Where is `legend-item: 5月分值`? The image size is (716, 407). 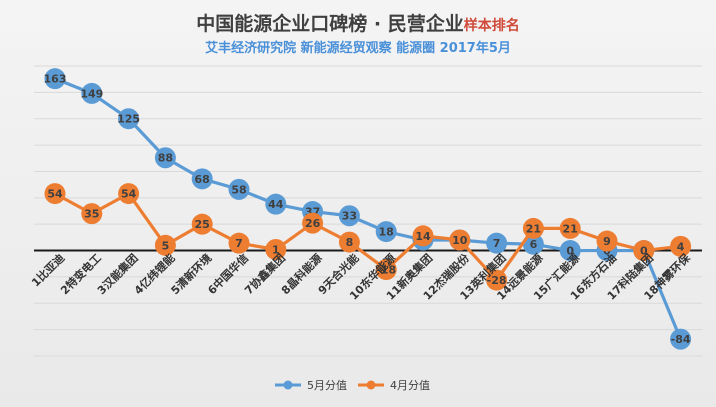
legend-item: 5月分值 is located at coordinates (311, 385).